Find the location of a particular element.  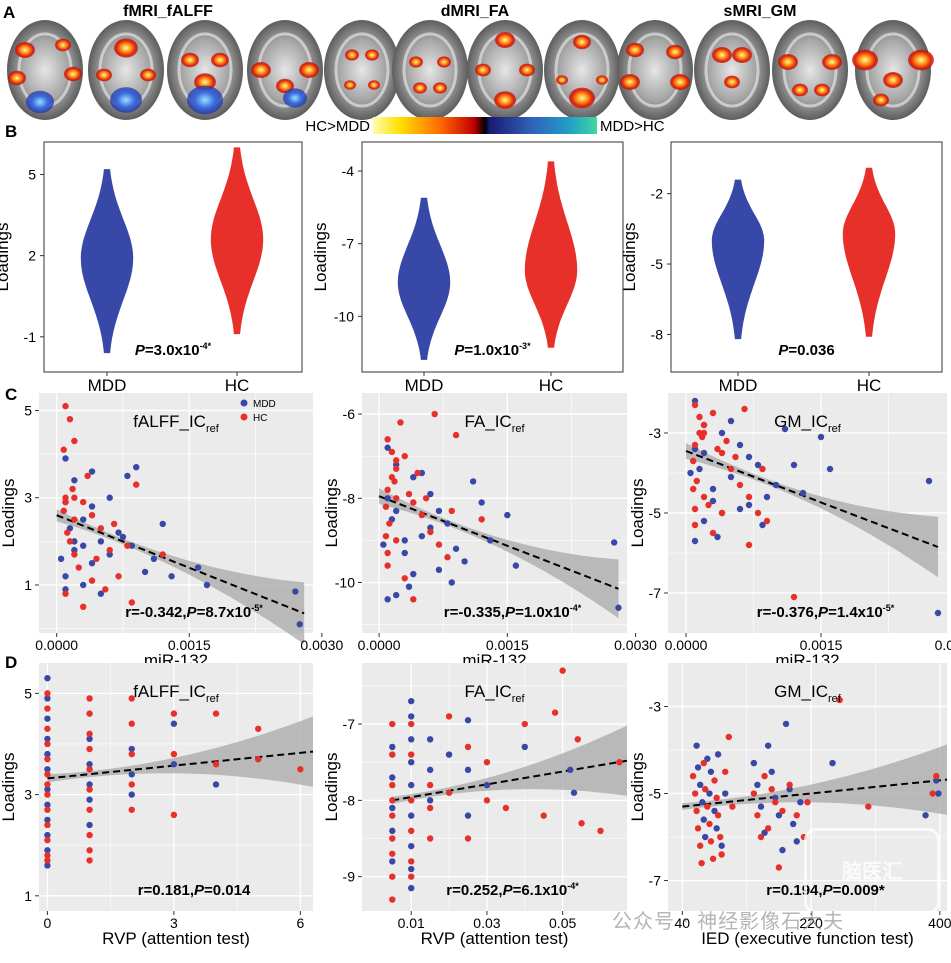

legend-label-mdd: MDD is located at coordinates (264, 404).